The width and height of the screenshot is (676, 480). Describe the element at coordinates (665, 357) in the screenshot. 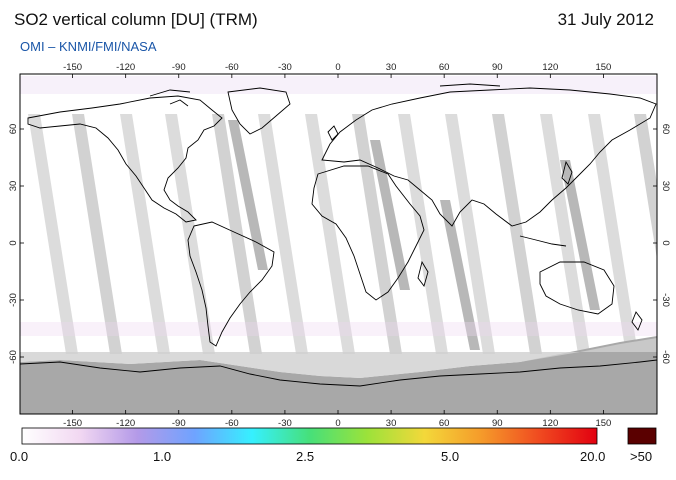

I see `lat-tick-label-right: -60` at that location.